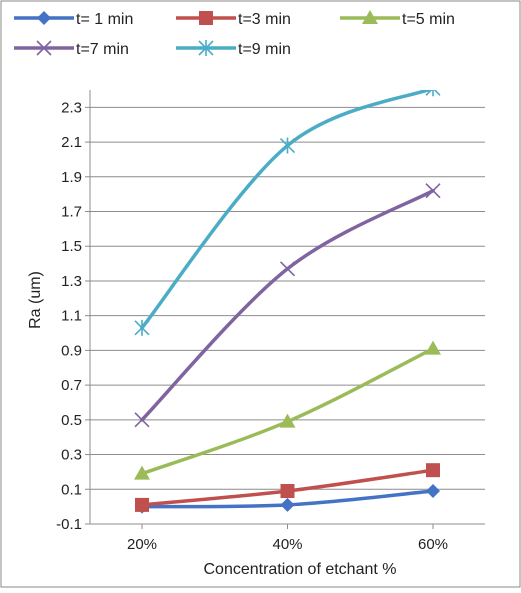 The image size is (521, 593). Describe the element at coordinates (397, 19) in the screenshot. I see `legend-entry: t=5 min` at that location.